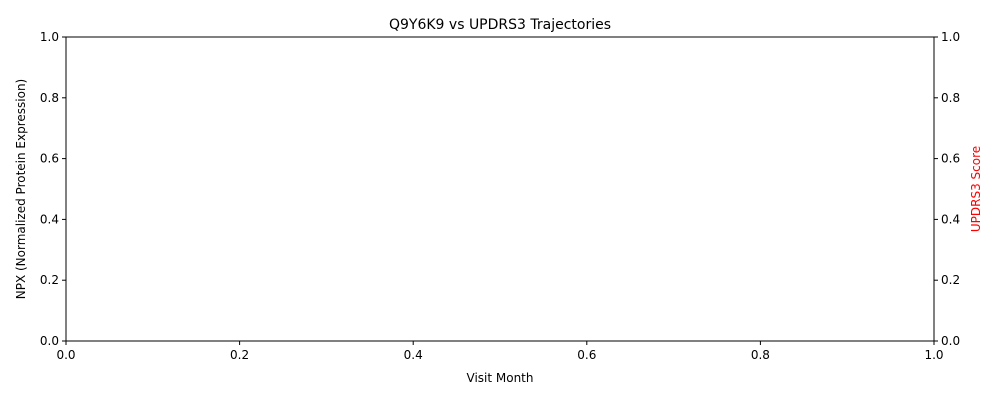 This screenshot has height=400, width=1000. I want to click on y2-tick-label: 0.2, so click(950, 280).